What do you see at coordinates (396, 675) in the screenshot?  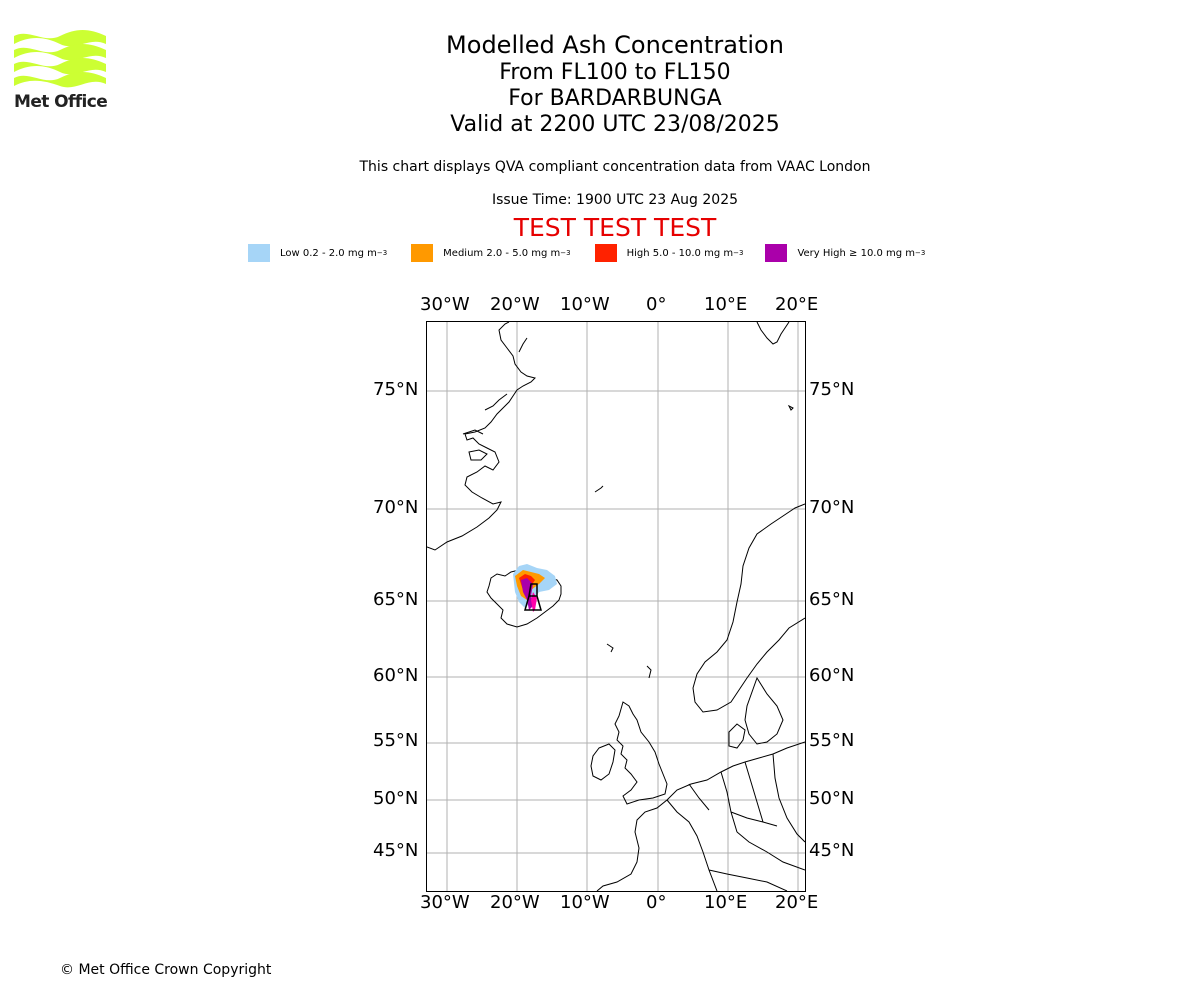 I see `lat-label-left-60n: 60°N` at bounding box center [396, 675].